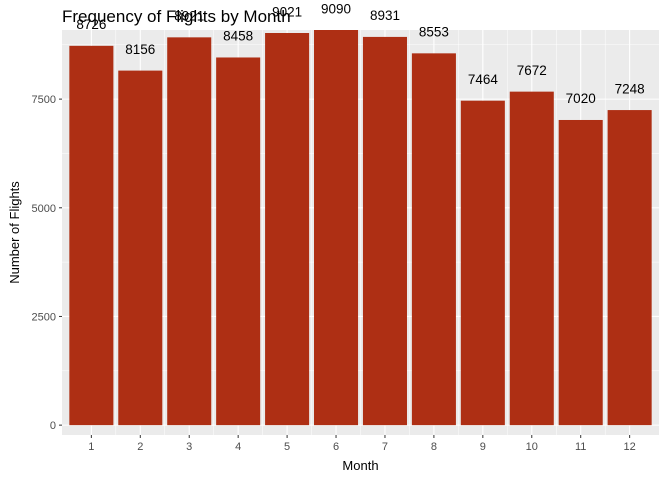 Image resolution: width=672 pixels, height=480 pixels. Describe the element at coordinates (434, 32) in the screenshot. I see `data-label-month-8: 8553` at that location.